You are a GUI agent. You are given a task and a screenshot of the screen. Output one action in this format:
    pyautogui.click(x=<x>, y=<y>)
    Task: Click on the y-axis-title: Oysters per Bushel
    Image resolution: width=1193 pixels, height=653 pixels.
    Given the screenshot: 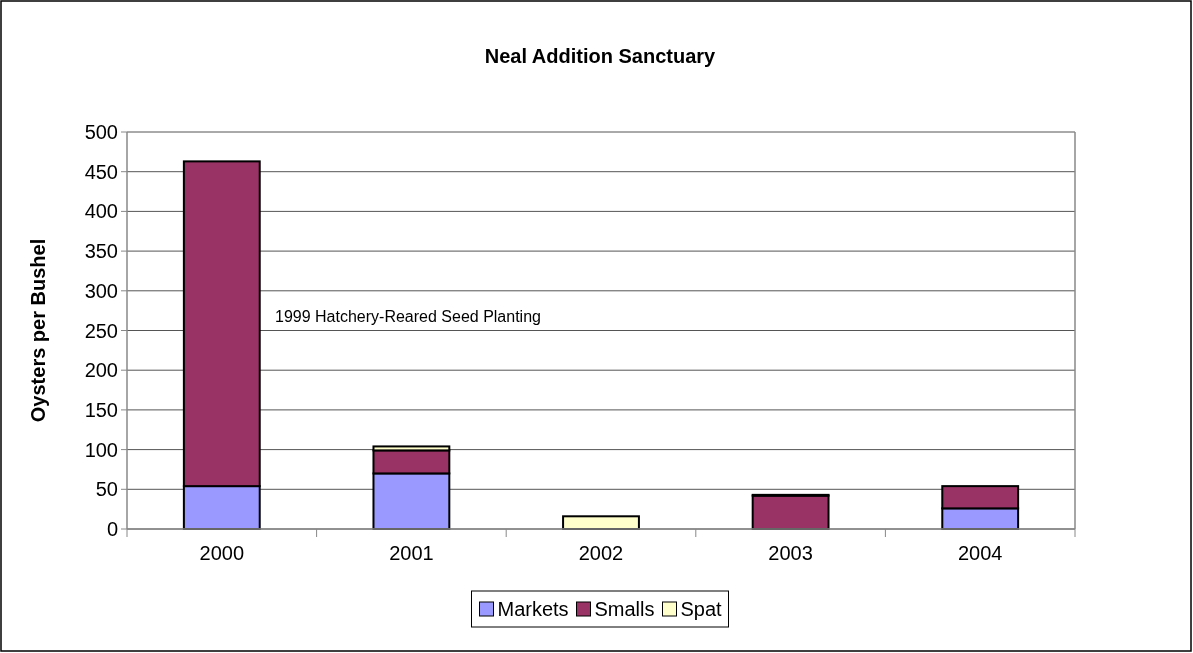 What is the action you would take?
    pyautogui.click(x=38, y=330)
    